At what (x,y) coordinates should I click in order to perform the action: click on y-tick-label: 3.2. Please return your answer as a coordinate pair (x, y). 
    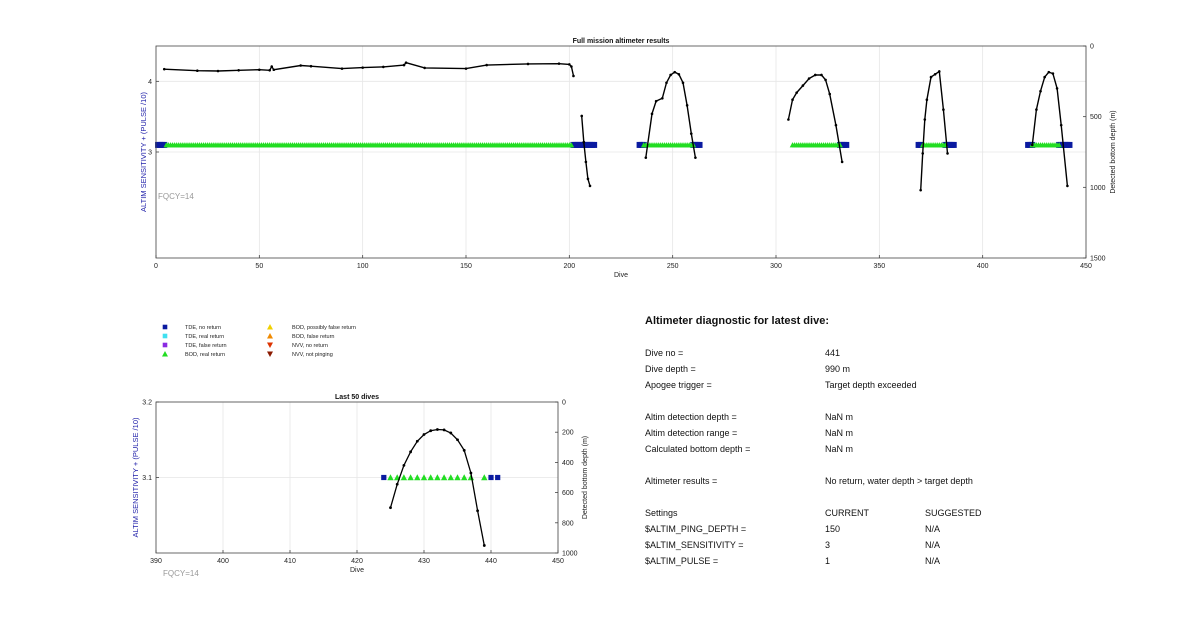
    Looking at the image, I should click on (147, 403).